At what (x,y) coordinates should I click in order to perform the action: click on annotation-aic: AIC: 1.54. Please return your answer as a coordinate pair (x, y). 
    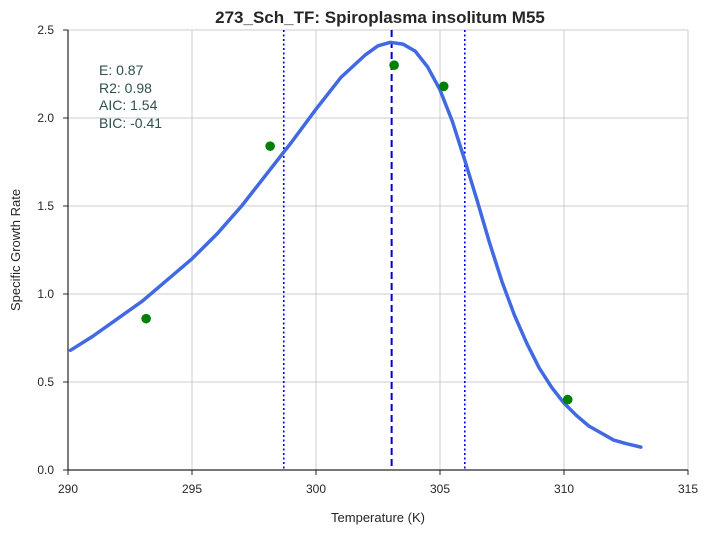
    Looking at the image, I should click on (128, 105).